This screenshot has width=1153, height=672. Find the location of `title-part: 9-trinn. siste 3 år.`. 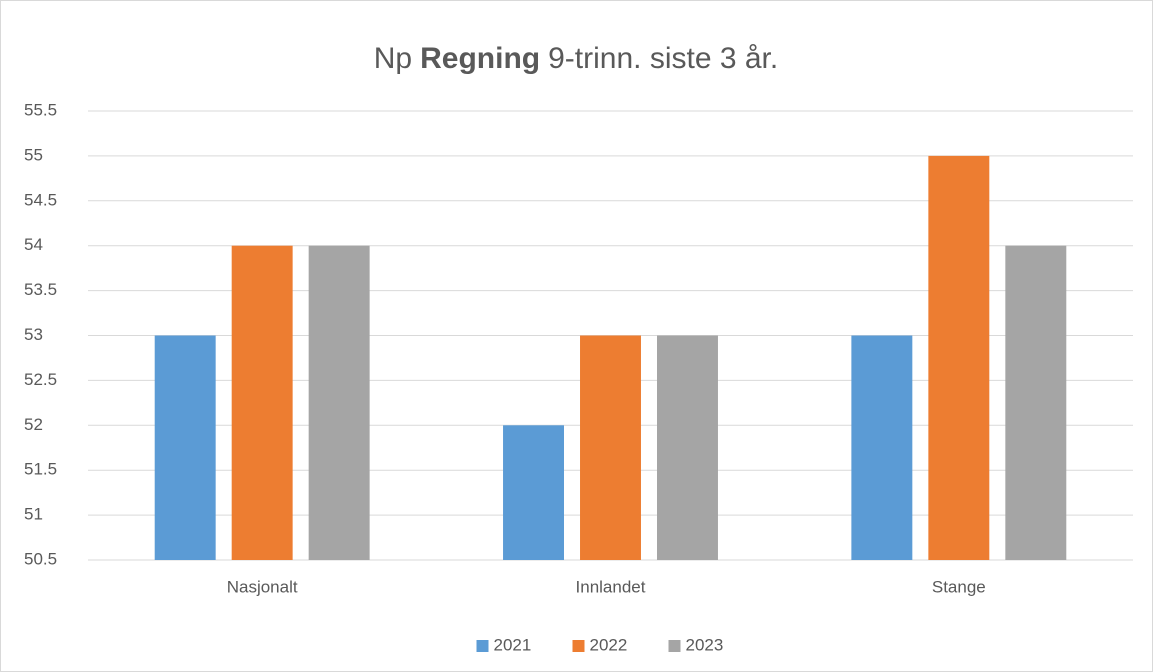

title-part: 9-trinn. siste 3 år. is located at coordinates (663, 58).